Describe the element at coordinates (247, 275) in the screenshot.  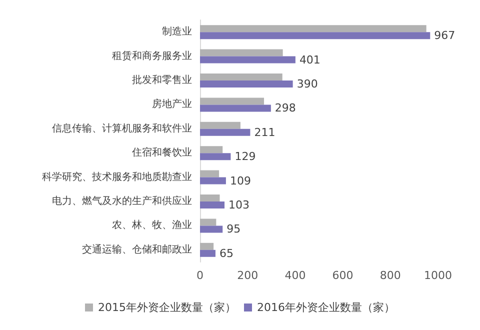
I see `x-tick-label: 200` at that location.